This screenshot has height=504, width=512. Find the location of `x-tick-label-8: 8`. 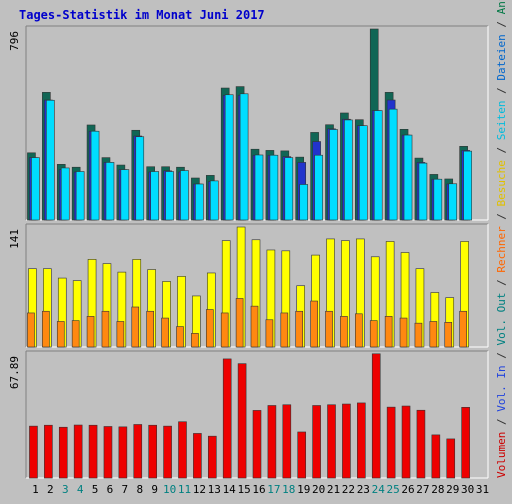

x-tick-label-8: 8 is located at coordinates (139, 489).